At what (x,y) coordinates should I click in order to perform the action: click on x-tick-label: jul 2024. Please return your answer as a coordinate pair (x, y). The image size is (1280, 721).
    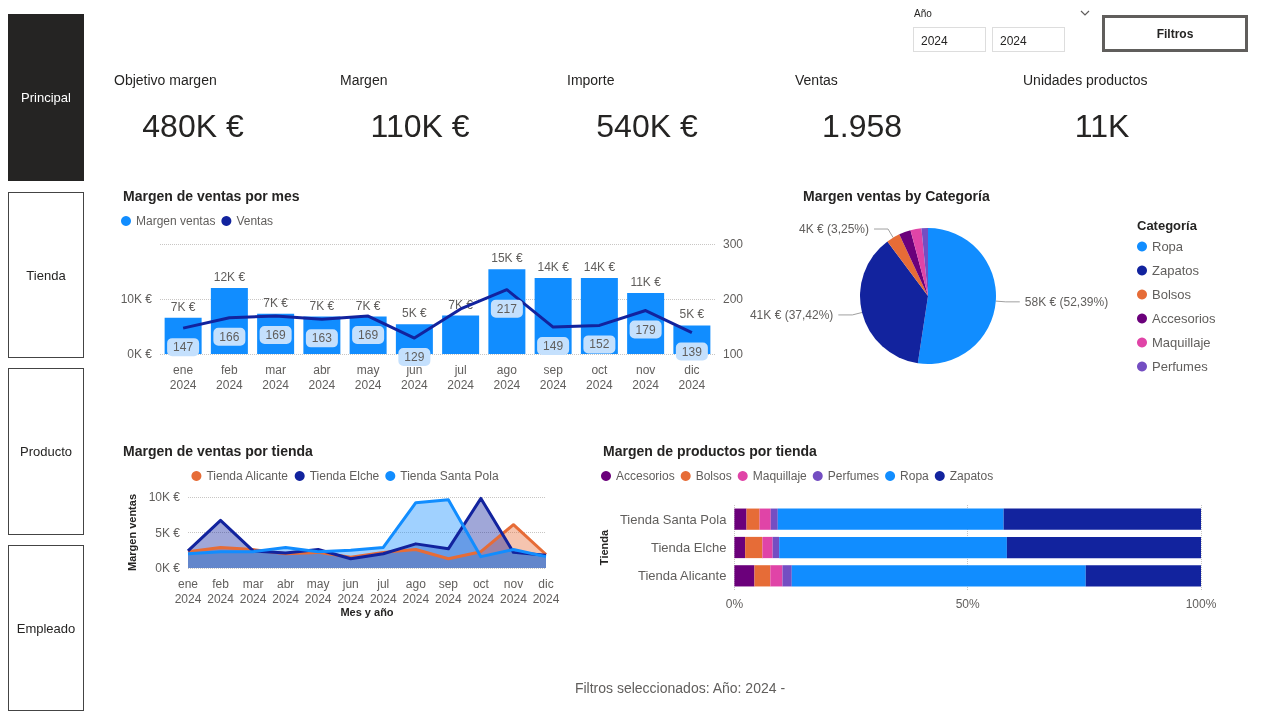
    Looking at the image, I should click on (461, 377).